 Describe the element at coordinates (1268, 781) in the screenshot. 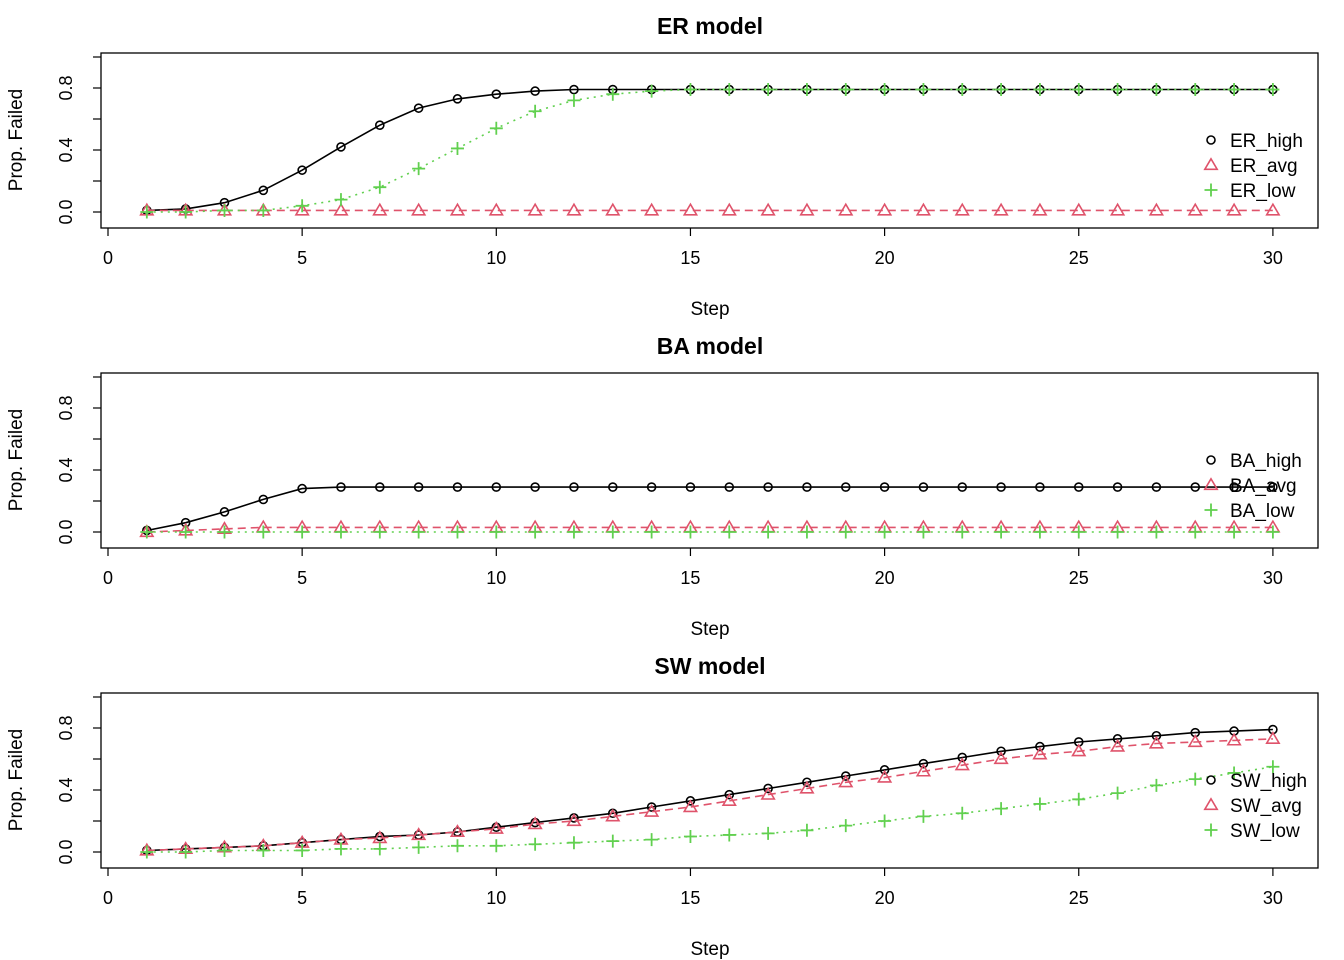

I see `legend-label: SW_high` at that location.